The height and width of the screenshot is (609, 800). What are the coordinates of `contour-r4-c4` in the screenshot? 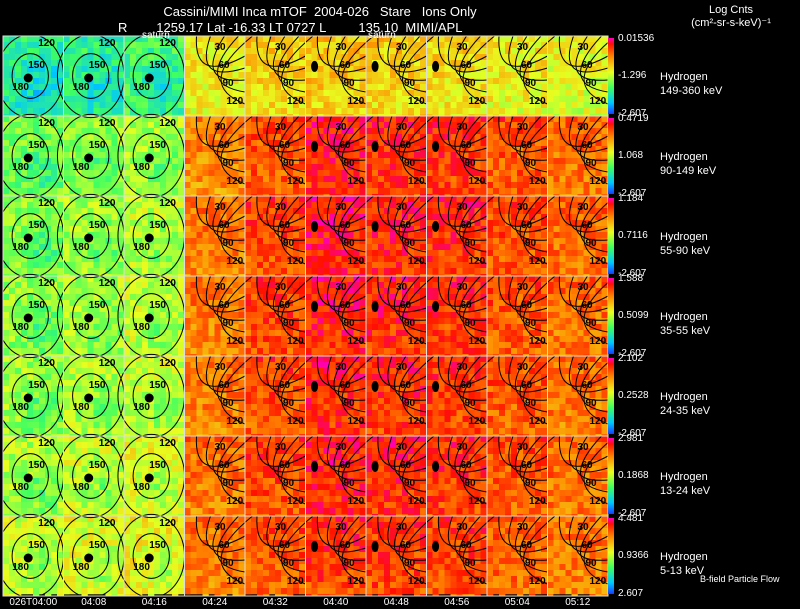 It's located at (285, 390).